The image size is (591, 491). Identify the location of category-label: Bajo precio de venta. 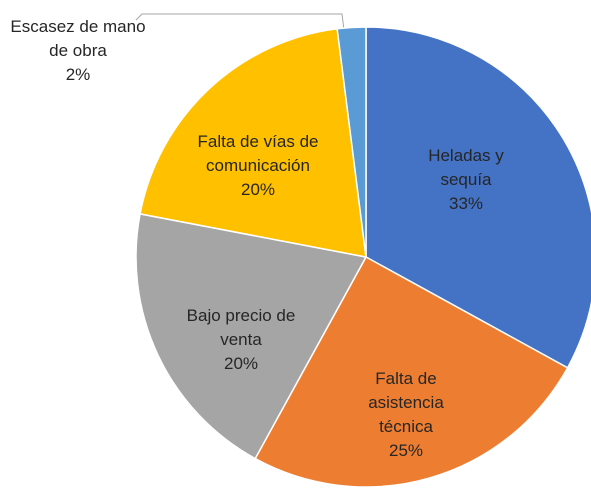
(241, 327).